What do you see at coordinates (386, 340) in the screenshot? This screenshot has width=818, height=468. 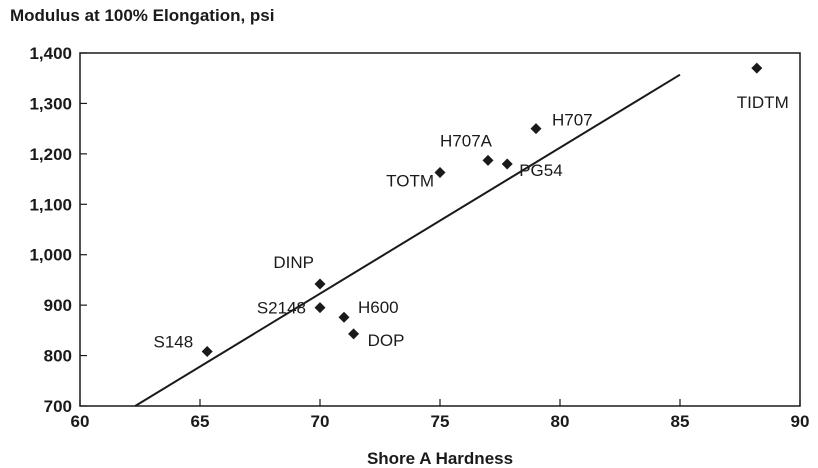 I see `point-label: DOP` at bounding box center [386, 340].